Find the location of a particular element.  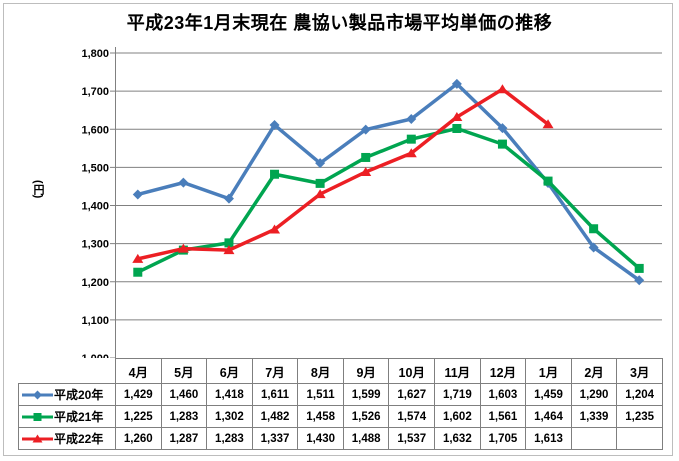

month-header: 9月 is located at coordinates (366, 371).